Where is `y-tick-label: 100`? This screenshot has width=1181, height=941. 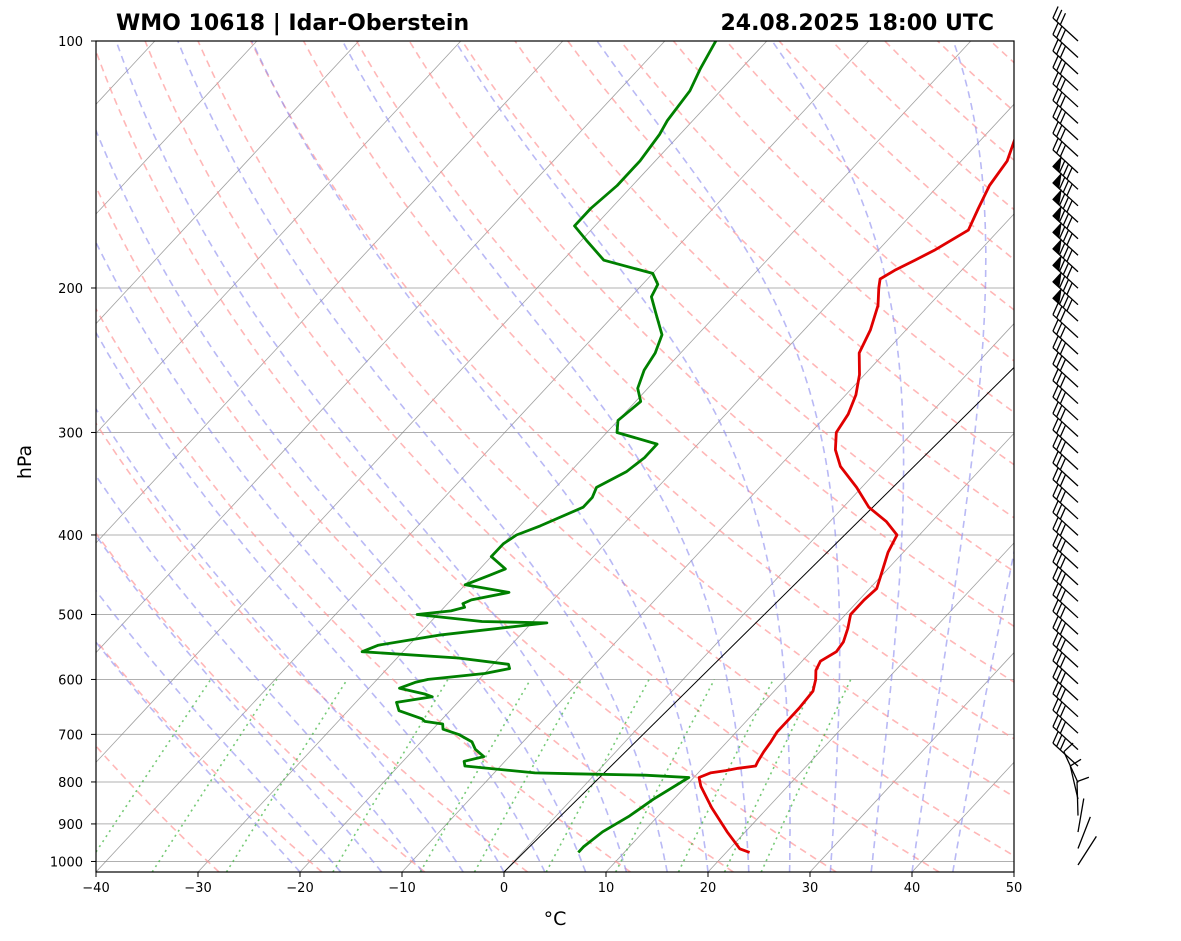 y-tick-label: 100 is located at coordinates (70, 42).